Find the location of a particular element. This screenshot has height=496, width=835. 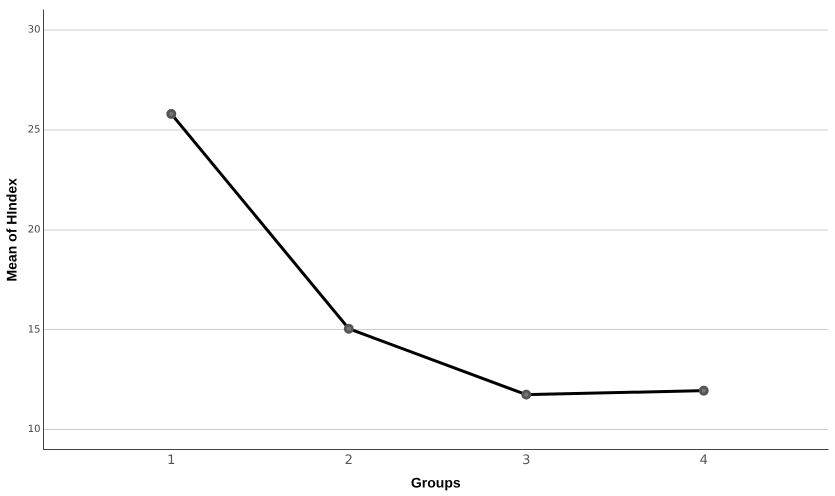

y-tick-label: 10 is located at coordinates (34, 430).